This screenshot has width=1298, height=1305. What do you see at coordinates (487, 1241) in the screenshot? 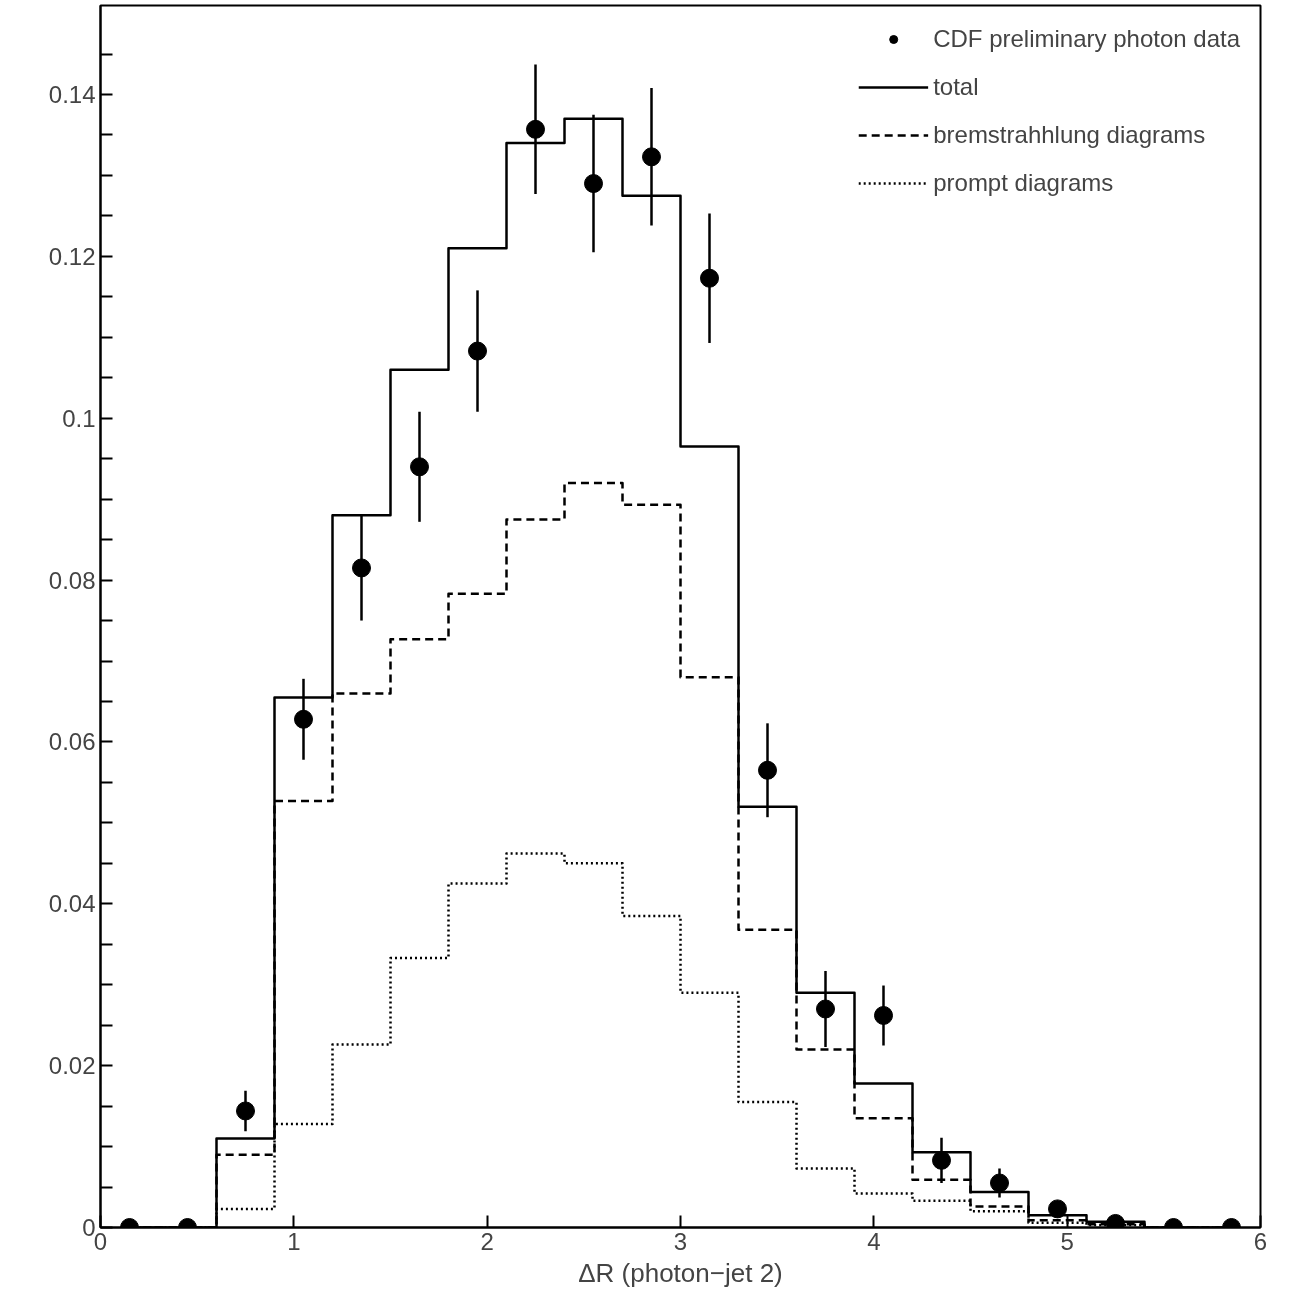
I see `x-tick-label: 2` at bounding box center [487, 1241].